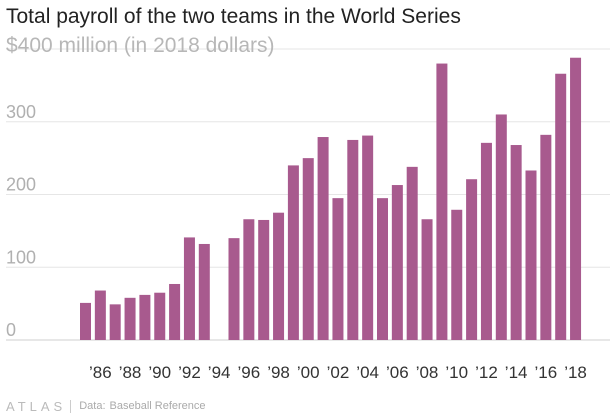  I want to click on bar-1999, so click(293, 252).